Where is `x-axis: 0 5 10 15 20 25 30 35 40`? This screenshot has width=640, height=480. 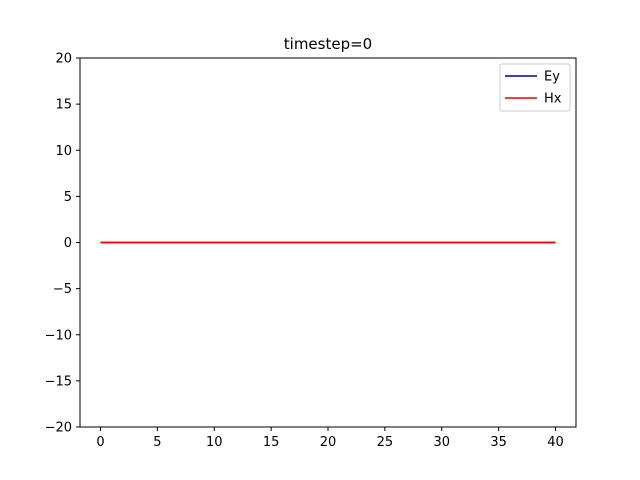
x-axis: 0 5 10 15 20 25 30 35 40 is located at coordinates (330, 438).